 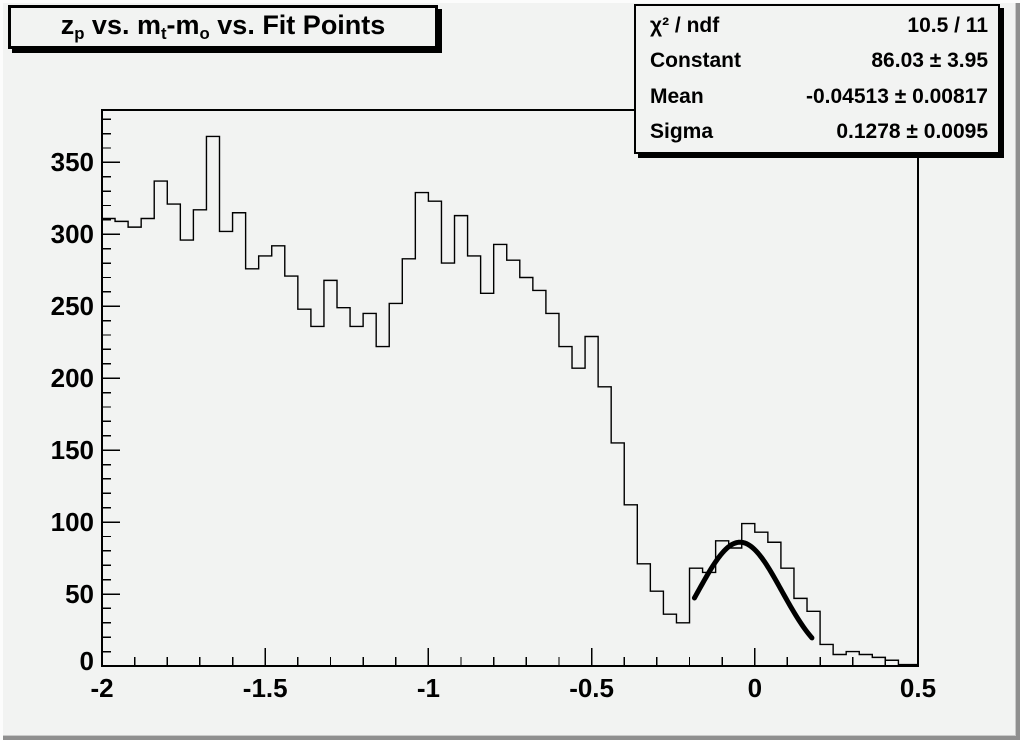 What do you see at coordinates (67, 24) in the screenshot?
I see `title-segment: z` at bounding box center [67, 24].